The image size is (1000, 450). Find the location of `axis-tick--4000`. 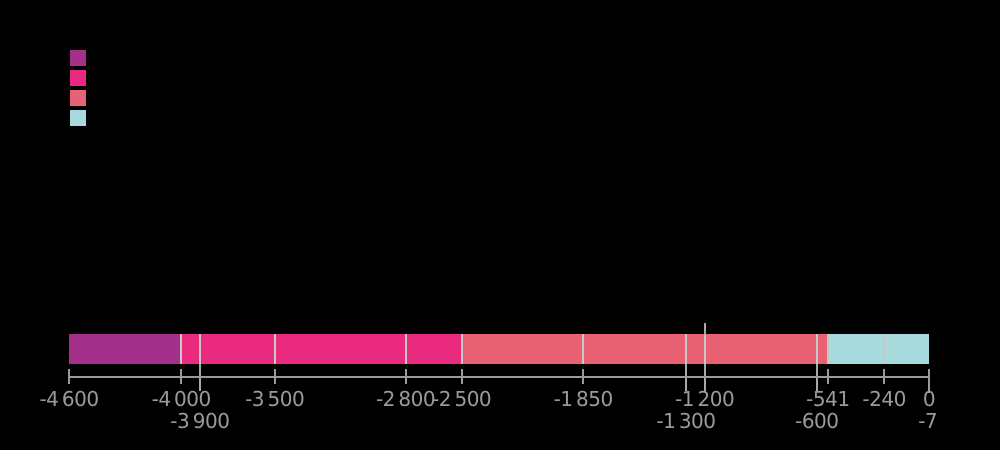

axis-tick--4000 is located at coordinates (181, 376).